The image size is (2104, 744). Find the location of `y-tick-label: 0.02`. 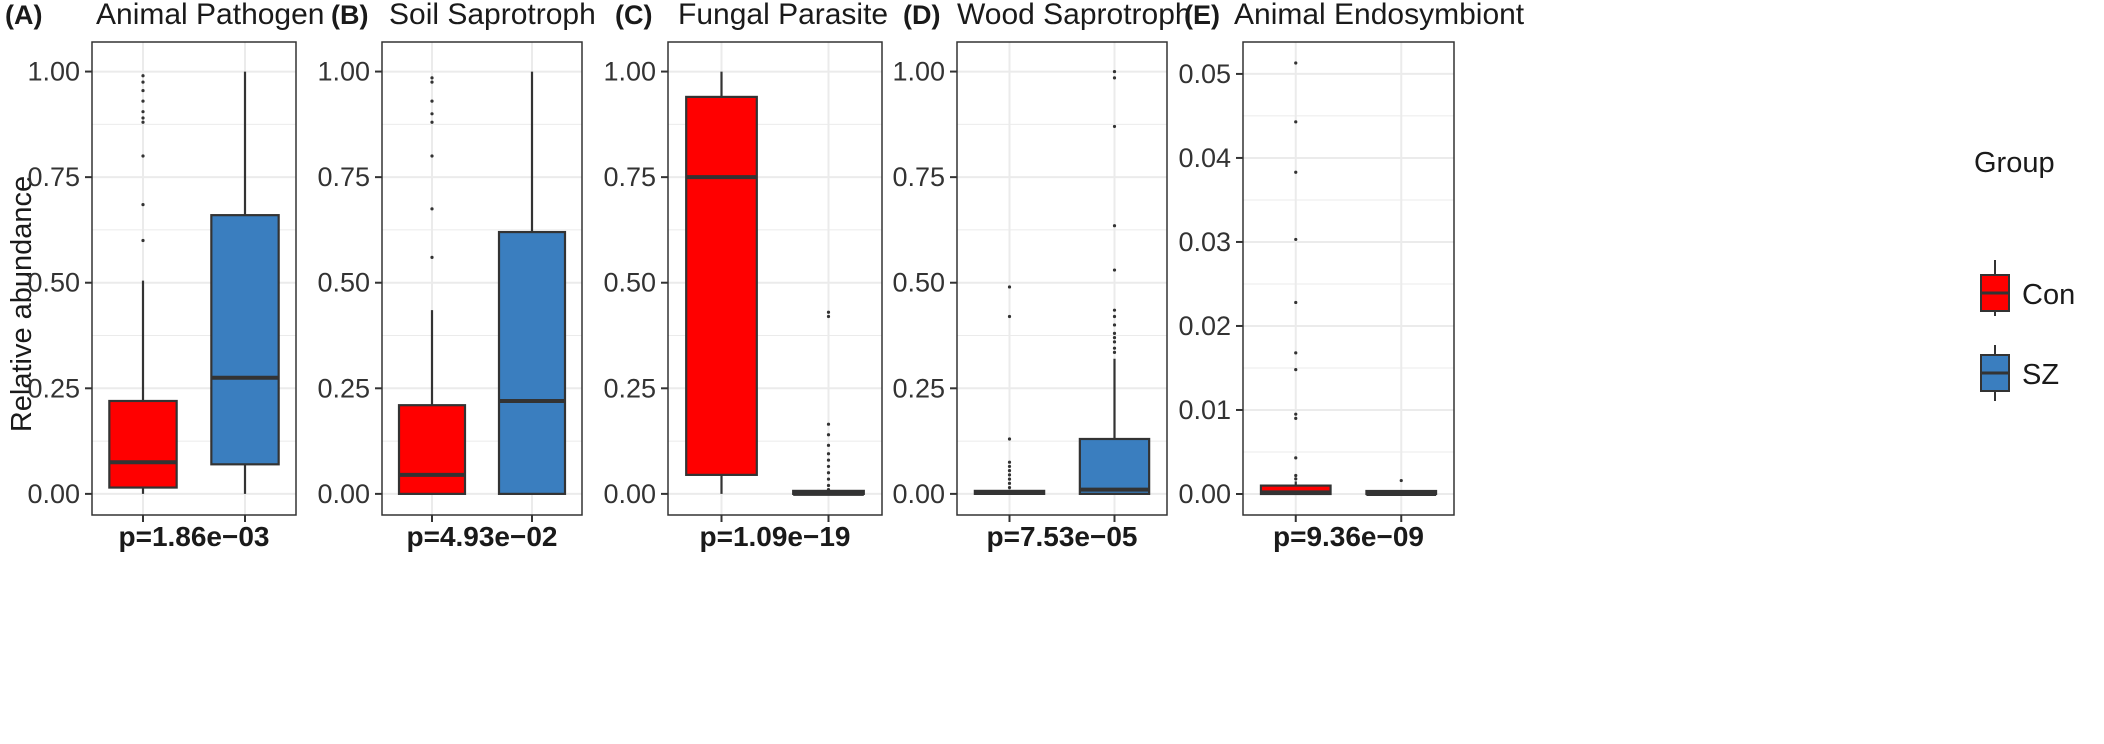

y-tick-label: 0.02 is located at coordinates (1204, 326).